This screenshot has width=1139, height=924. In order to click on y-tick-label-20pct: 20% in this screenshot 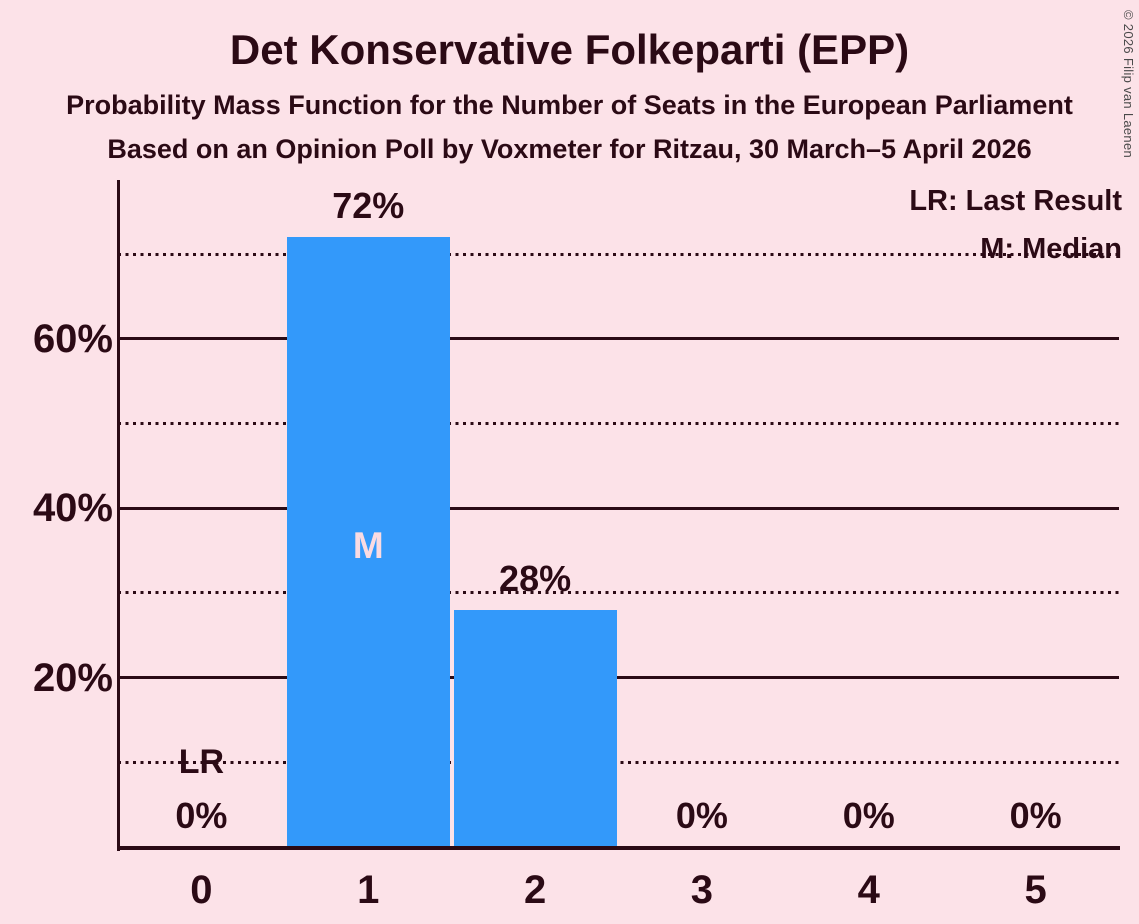, I will do `click(72, 677)`.